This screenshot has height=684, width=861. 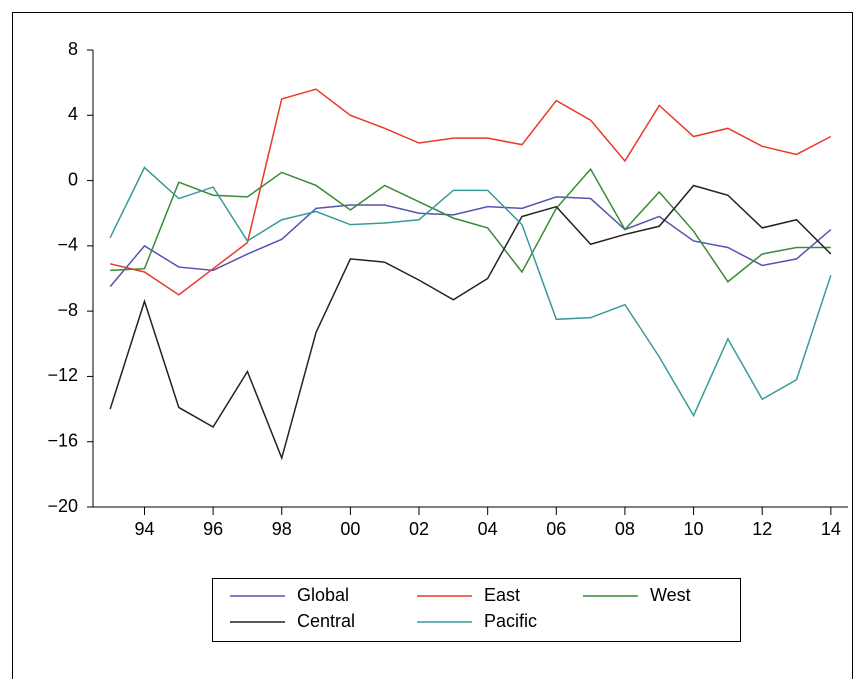 I want to click on x-tick-label: 94, so click(x=144, y=529).